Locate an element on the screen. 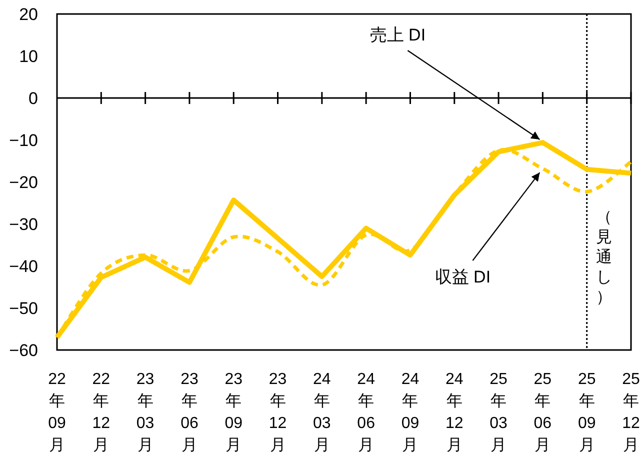  x-tick-label: 23年03月 is located at coordinates (145, 412).